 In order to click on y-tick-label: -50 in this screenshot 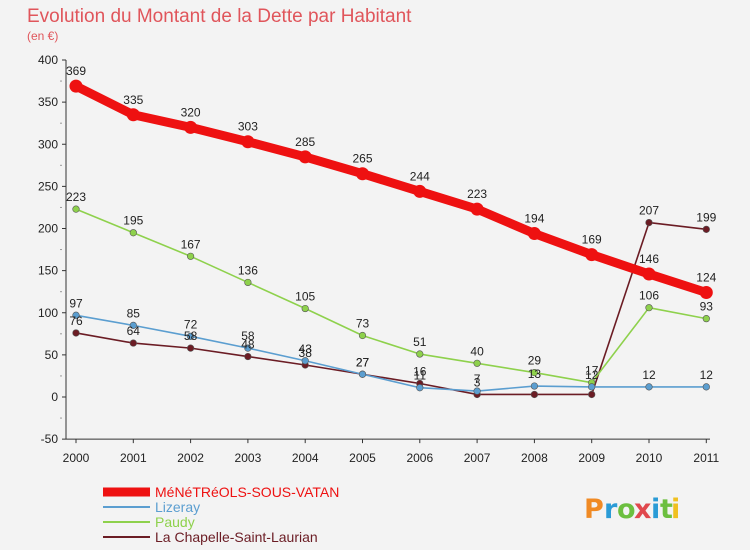, I will do `click(50, 439)`.